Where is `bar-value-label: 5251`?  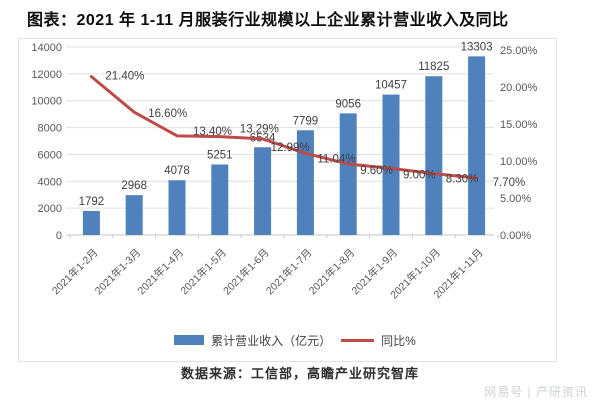
bar-value-label: 5251 is located at coordinates (220, 155).